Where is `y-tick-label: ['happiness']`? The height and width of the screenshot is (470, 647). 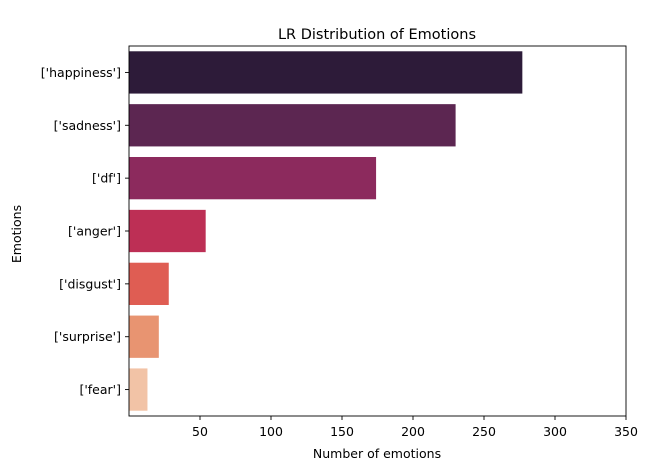 y-tick-label: ['happiness'] is located at coordinates (81, 72).